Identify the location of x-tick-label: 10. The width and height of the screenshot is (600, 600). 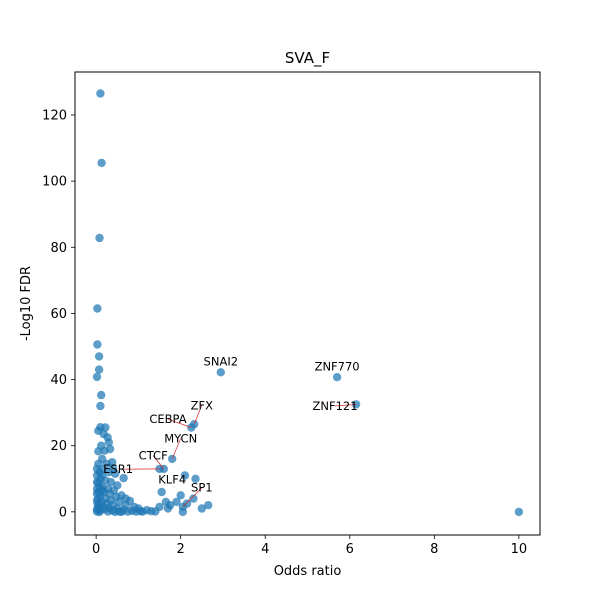
(519, 549).